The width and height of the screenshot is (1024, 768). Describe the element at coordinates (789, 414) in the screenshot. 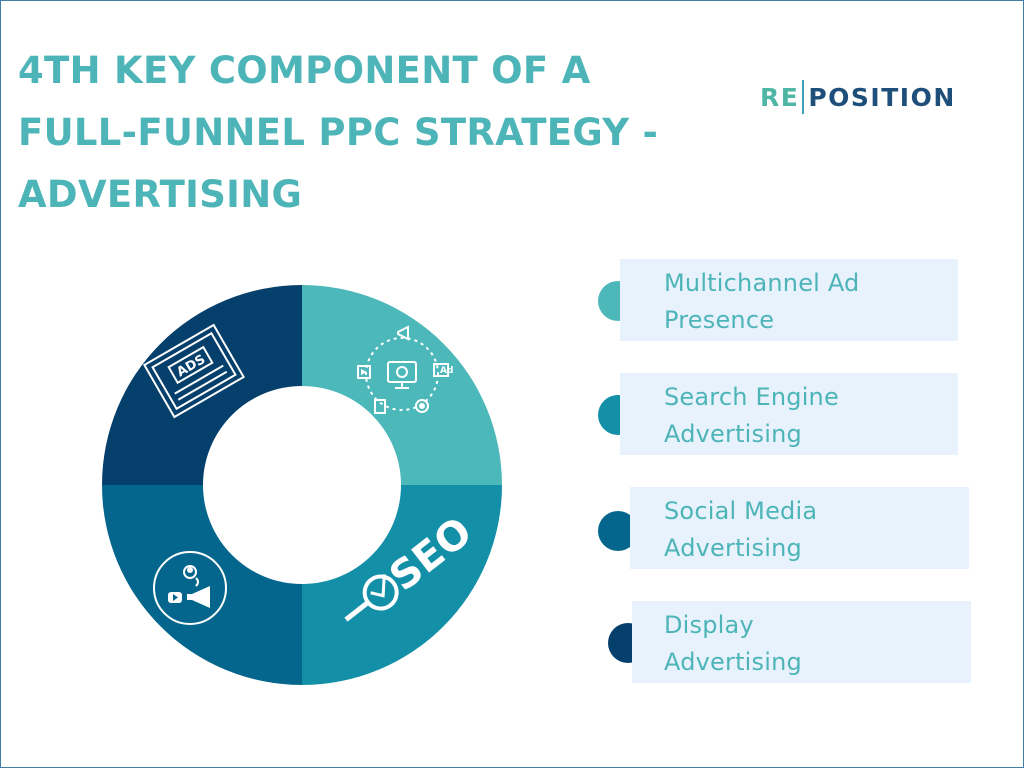

I see `item-box-search-engine: Search Engine Advertising` at that location.